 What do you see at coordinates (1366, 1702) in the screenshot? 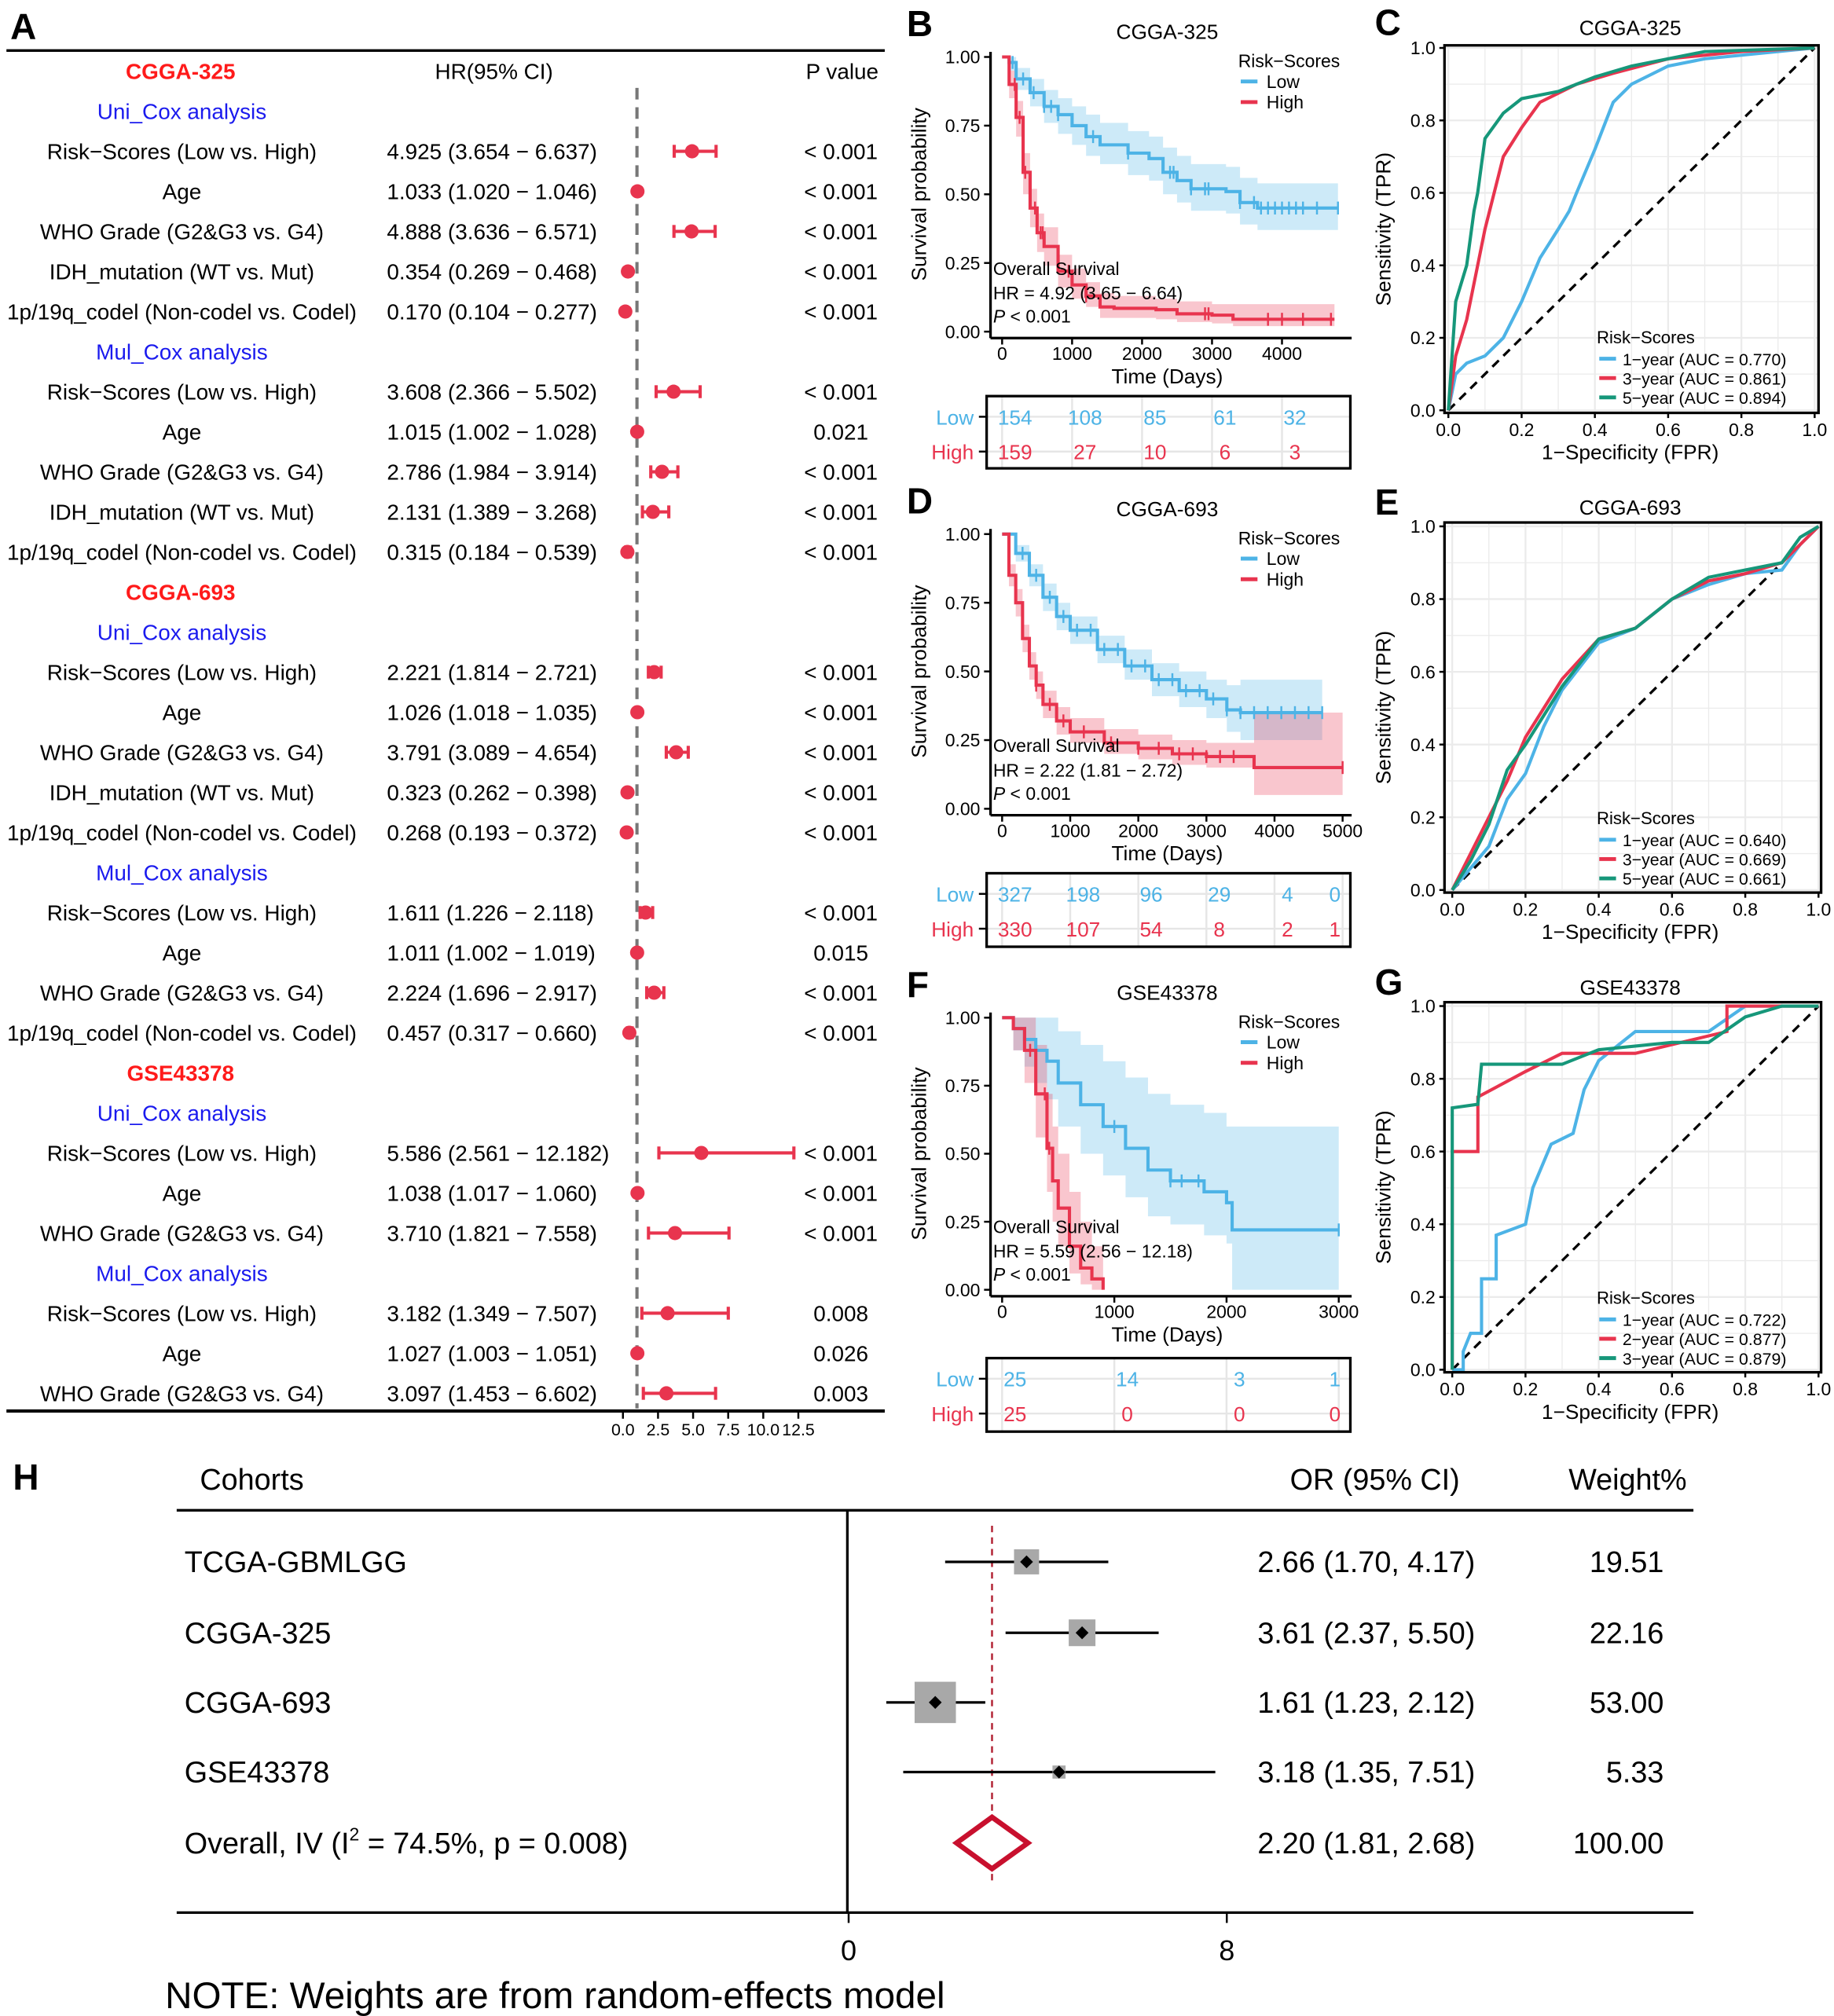
I see `or-ci-text: 1.61 (1.23, 2.12)` at bounding box center [1366, 1702].